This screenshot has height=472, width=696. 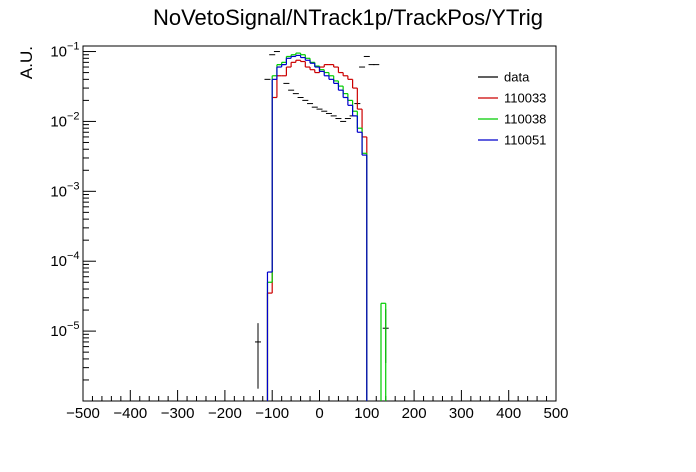 What do you see at coordinates (73, 326) in the screenshot?
I see `y-tick-exponent: −5` at bounding box center [73, 326].